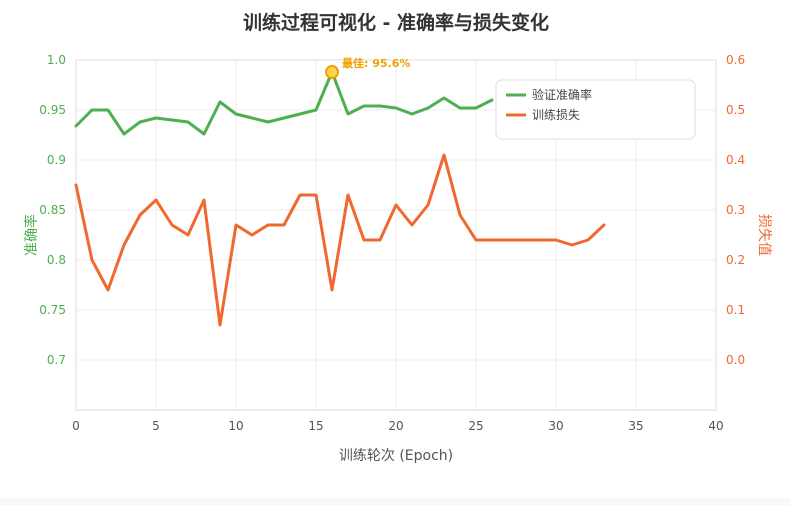 Image resolution: width=791 pixels, height=505 pixels. Describe the element at coordinates (735, 310) in the screenshot. I see `right-tick-label: 0.1` at that location.